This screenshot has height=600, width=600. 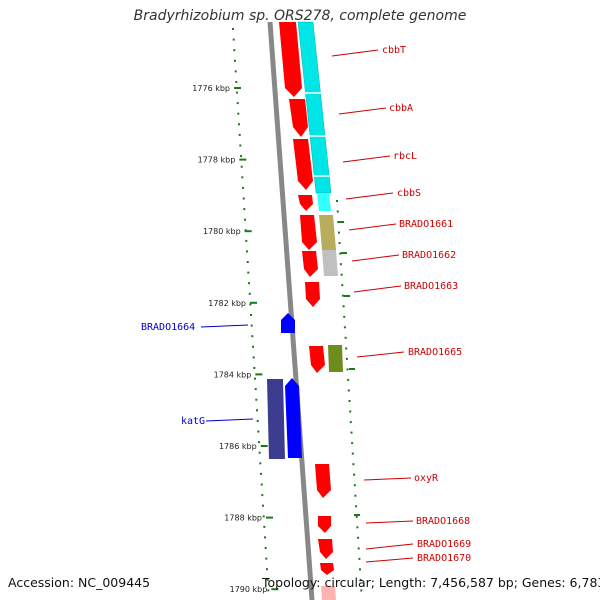 I want to click on inner-dotted-track, so click(x=349, y=396).